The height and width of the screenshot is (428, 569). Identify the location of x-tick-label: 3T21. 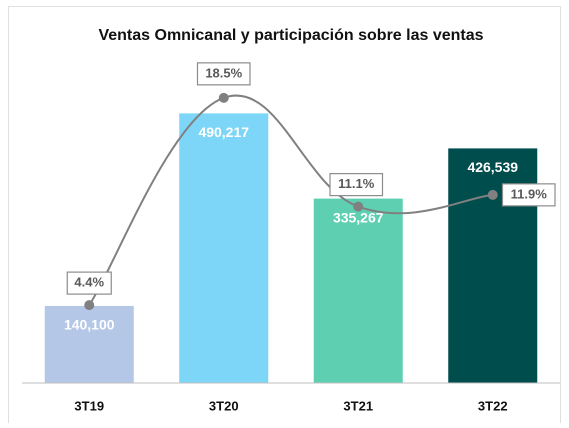
(358, 405).